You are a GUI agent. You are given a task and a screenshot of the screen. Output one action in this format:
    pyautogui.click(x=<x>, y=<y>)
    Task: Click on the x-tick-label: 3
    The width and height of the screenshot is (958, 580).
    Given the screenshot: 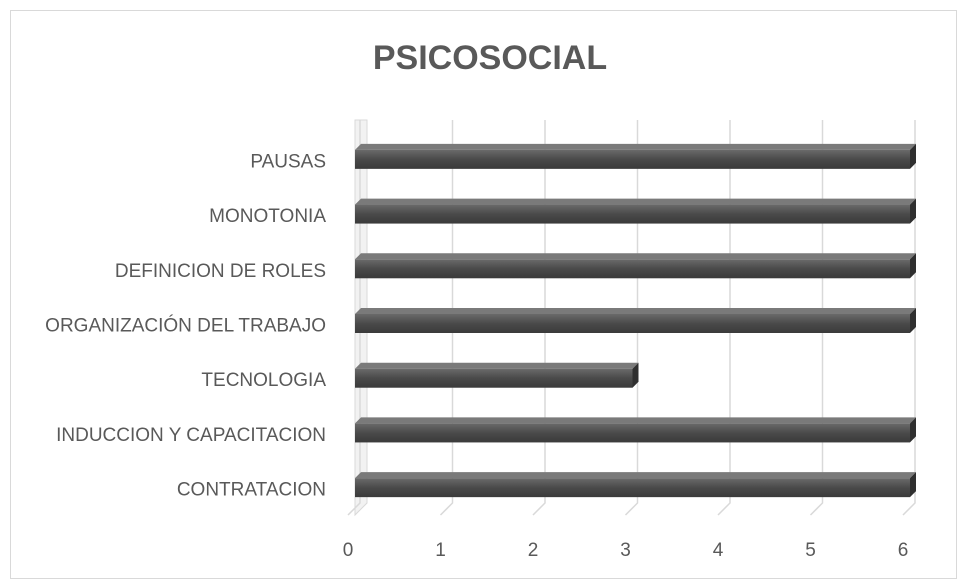 What is the action you would take?
    pyautogui.click(x=625, y=550)
    